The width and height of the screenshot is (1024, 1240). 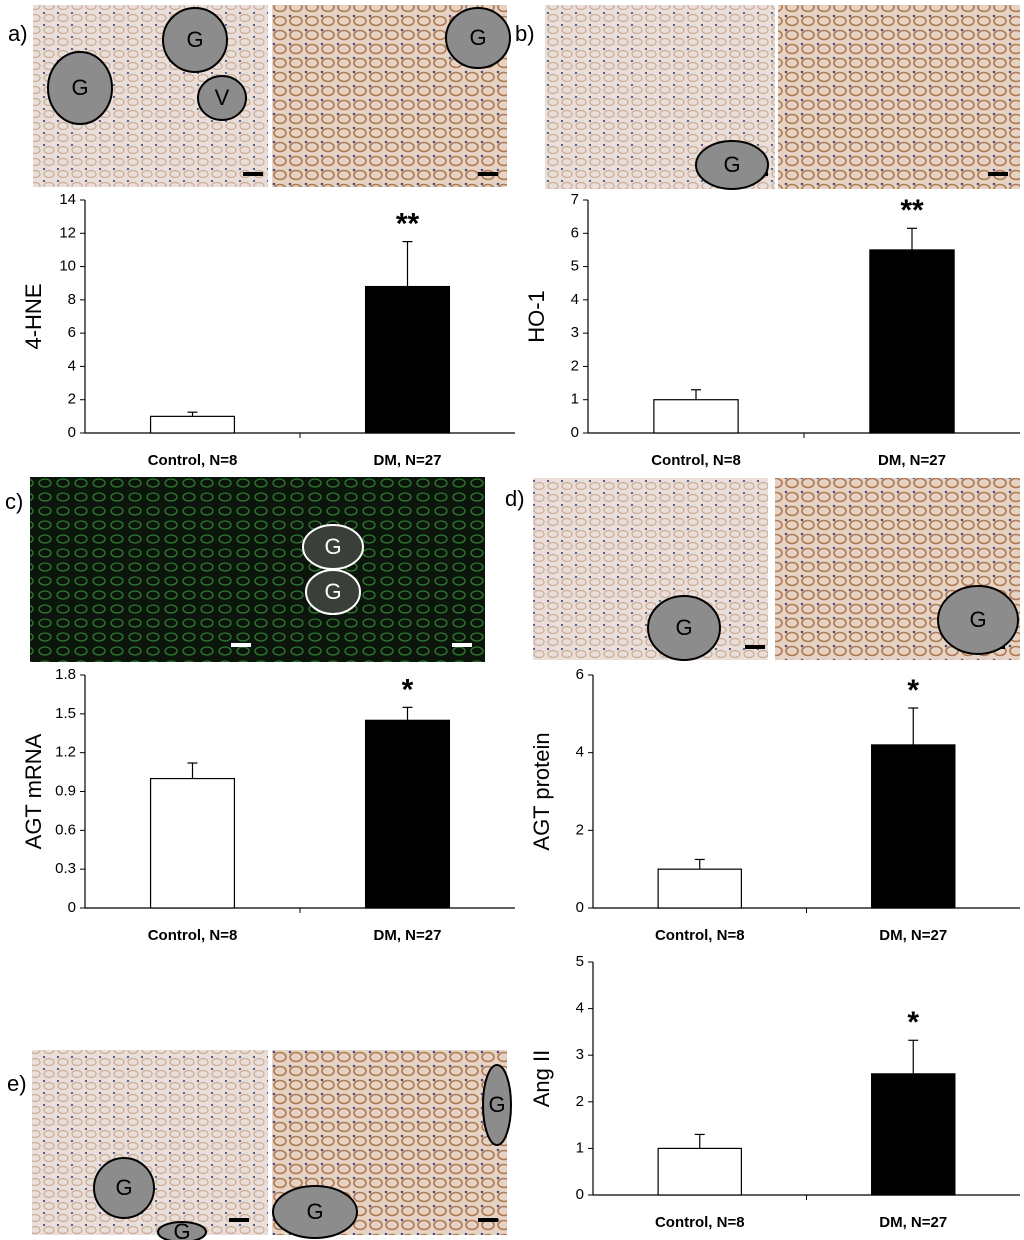 What do you see at coordinates (33, 791) in the screenshot?
I see `y-axis-label: AGT mRNA` at bounding box center [33, 791].